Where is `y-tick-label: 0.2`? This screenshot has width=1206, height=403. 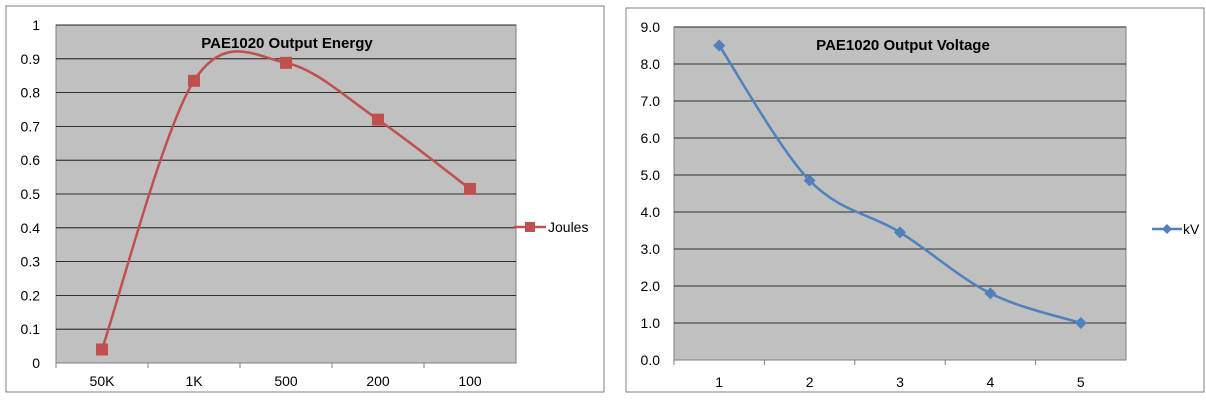 y-tick-label: 0.2 is located at coordinates (31, 295).